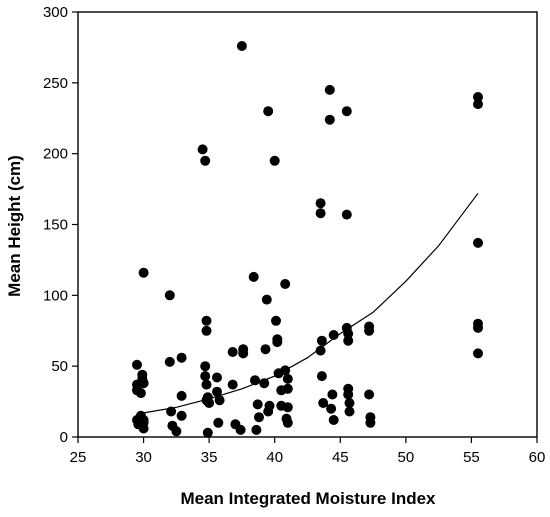 This screenshot has height=517, width=550. Describe the element at coordinates (209, 457) in the screenshot. I see `x-tick-label: 35` at that location.